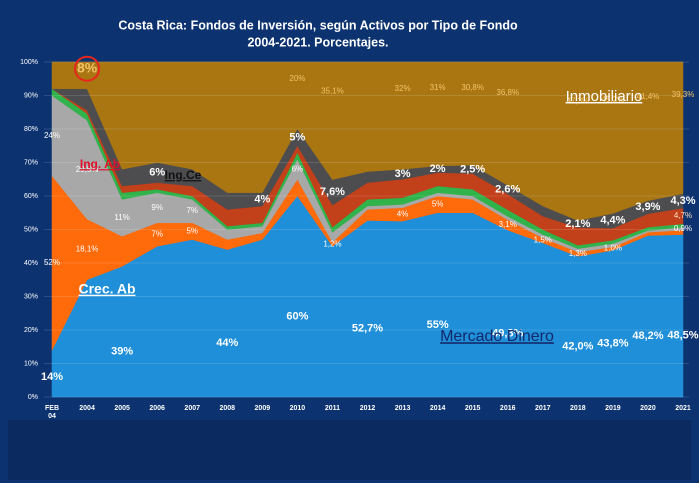 This screenshot has width=699, height=483. Describe the element at coordinates (183, 175) in the screenshot. I see `series-label: Ing.Ce` at that location.